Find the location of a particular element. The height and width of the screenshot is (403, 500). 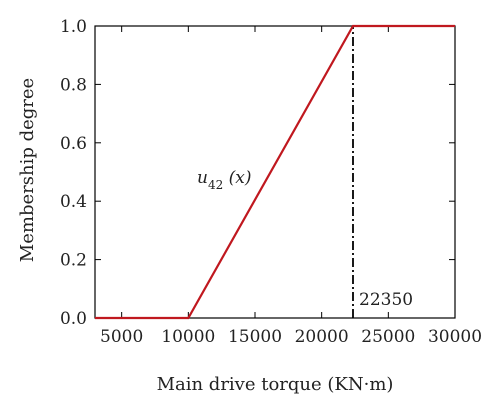

x-tick-label: 30000 is located at coordinates (455, 337).